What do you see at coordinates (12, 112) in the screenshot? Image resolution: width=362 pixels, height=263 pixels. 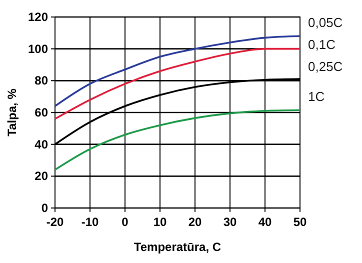 I see `y-axis-title: Talpa, %` at bounding box center [12, 112].